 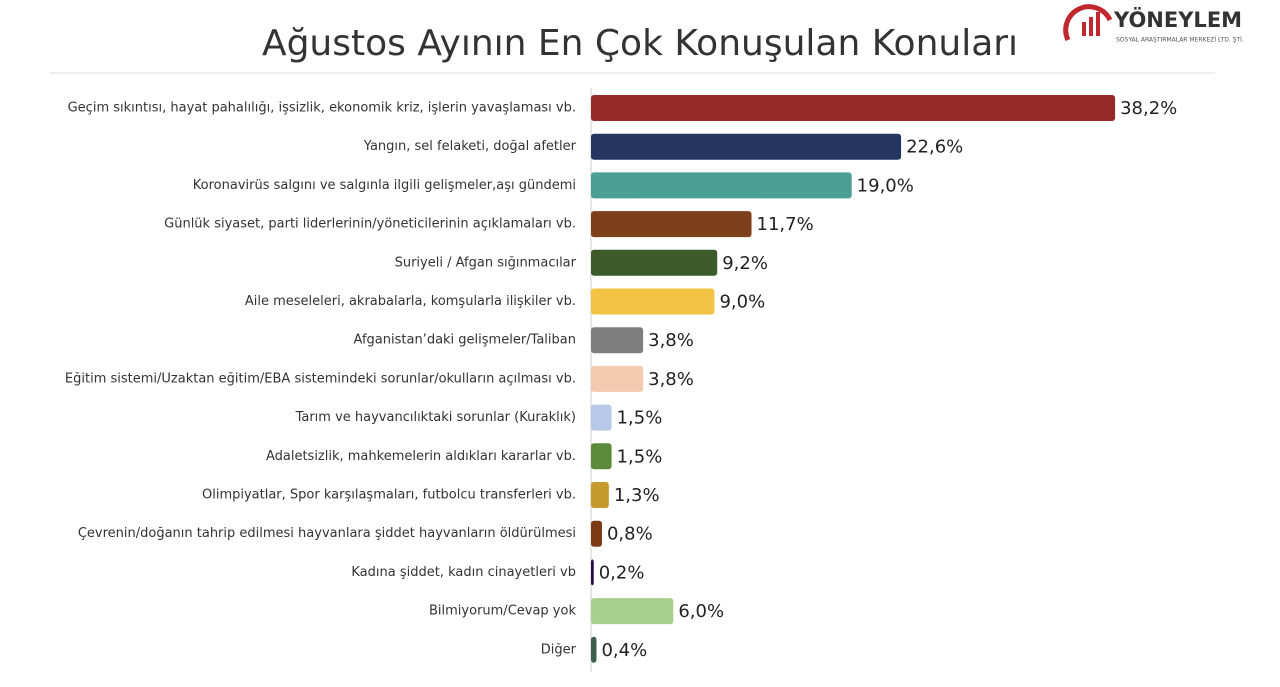 What do you see at coordinates (785, 224) in the screenshot?
I see `value-label: 11,7%` at bounding box center [785, 224].